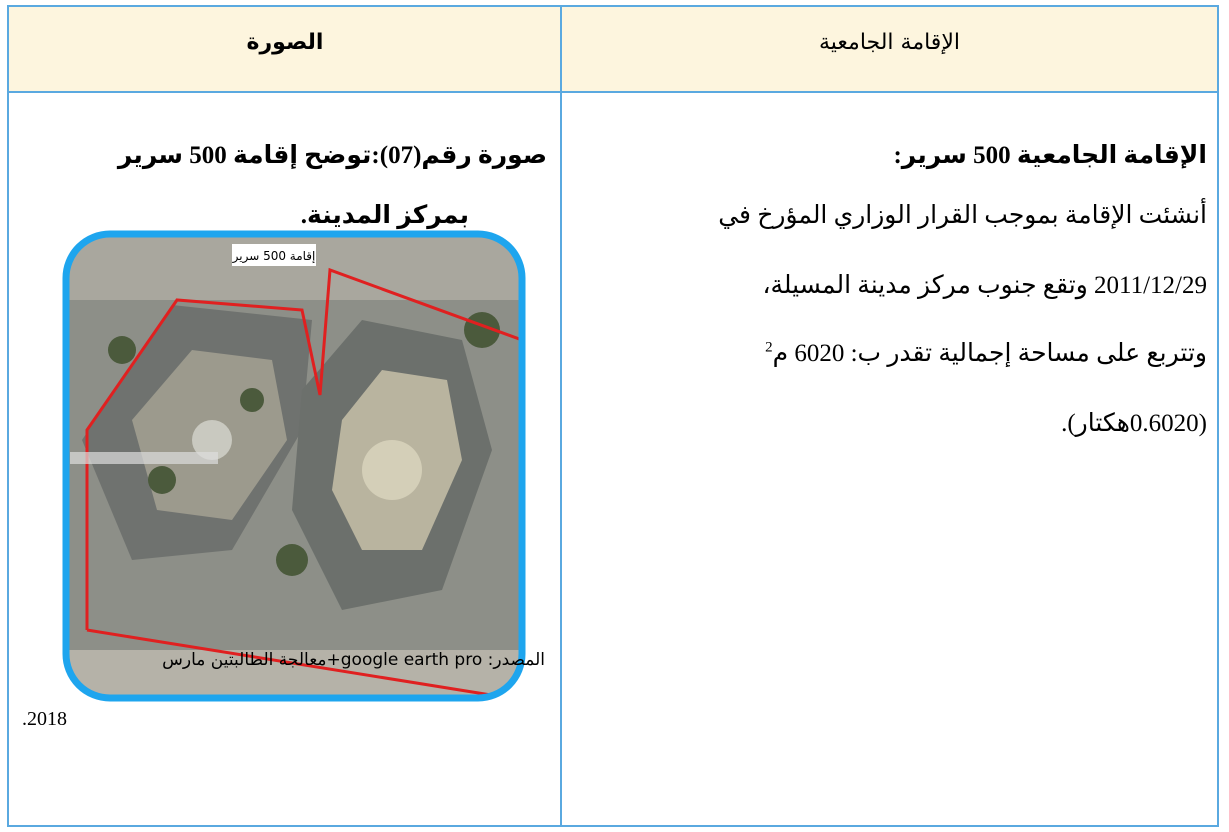  I want to click on header-cell: الإقامة الجامعية, so click(889, 42).